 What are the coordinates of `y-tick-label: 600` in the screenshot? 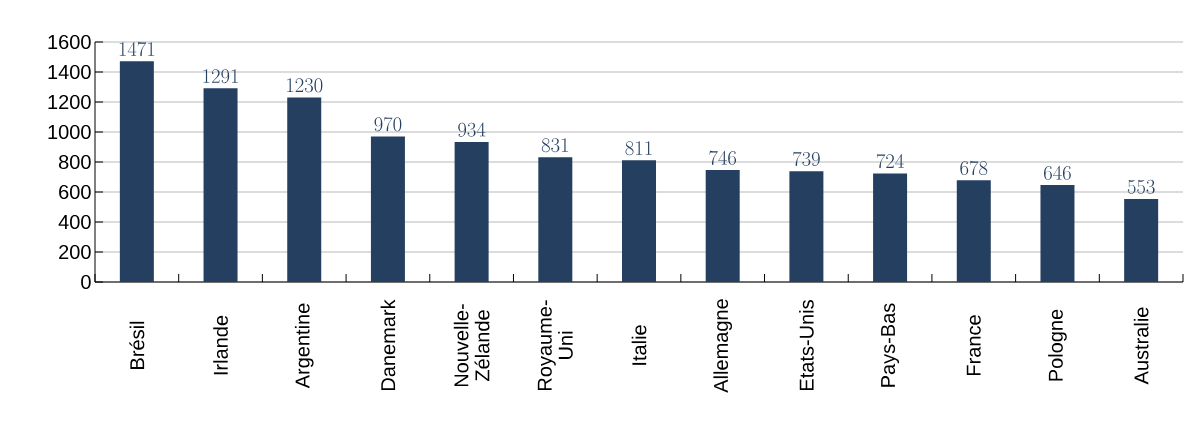 It's located at (75, 192).